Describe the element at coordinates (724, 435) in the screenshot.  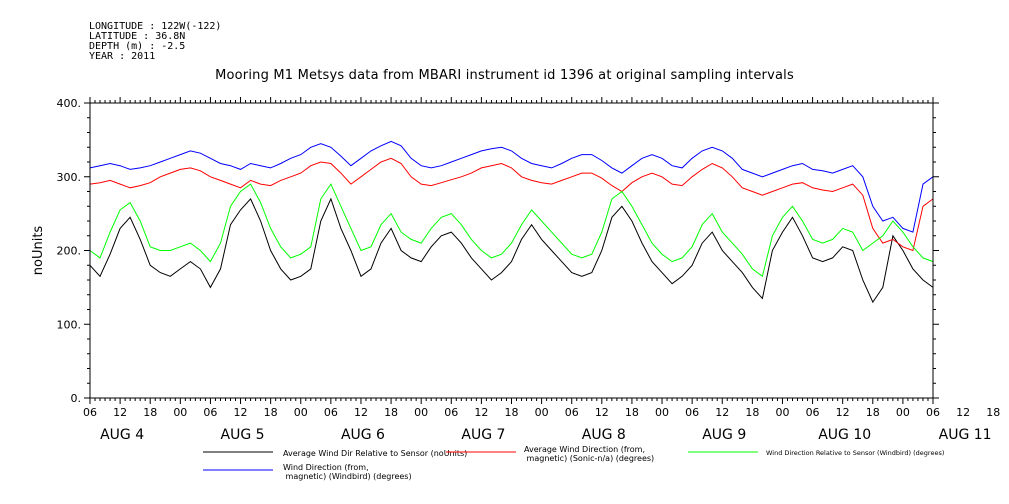
I see `x-day-label: AUG 9` at that location.